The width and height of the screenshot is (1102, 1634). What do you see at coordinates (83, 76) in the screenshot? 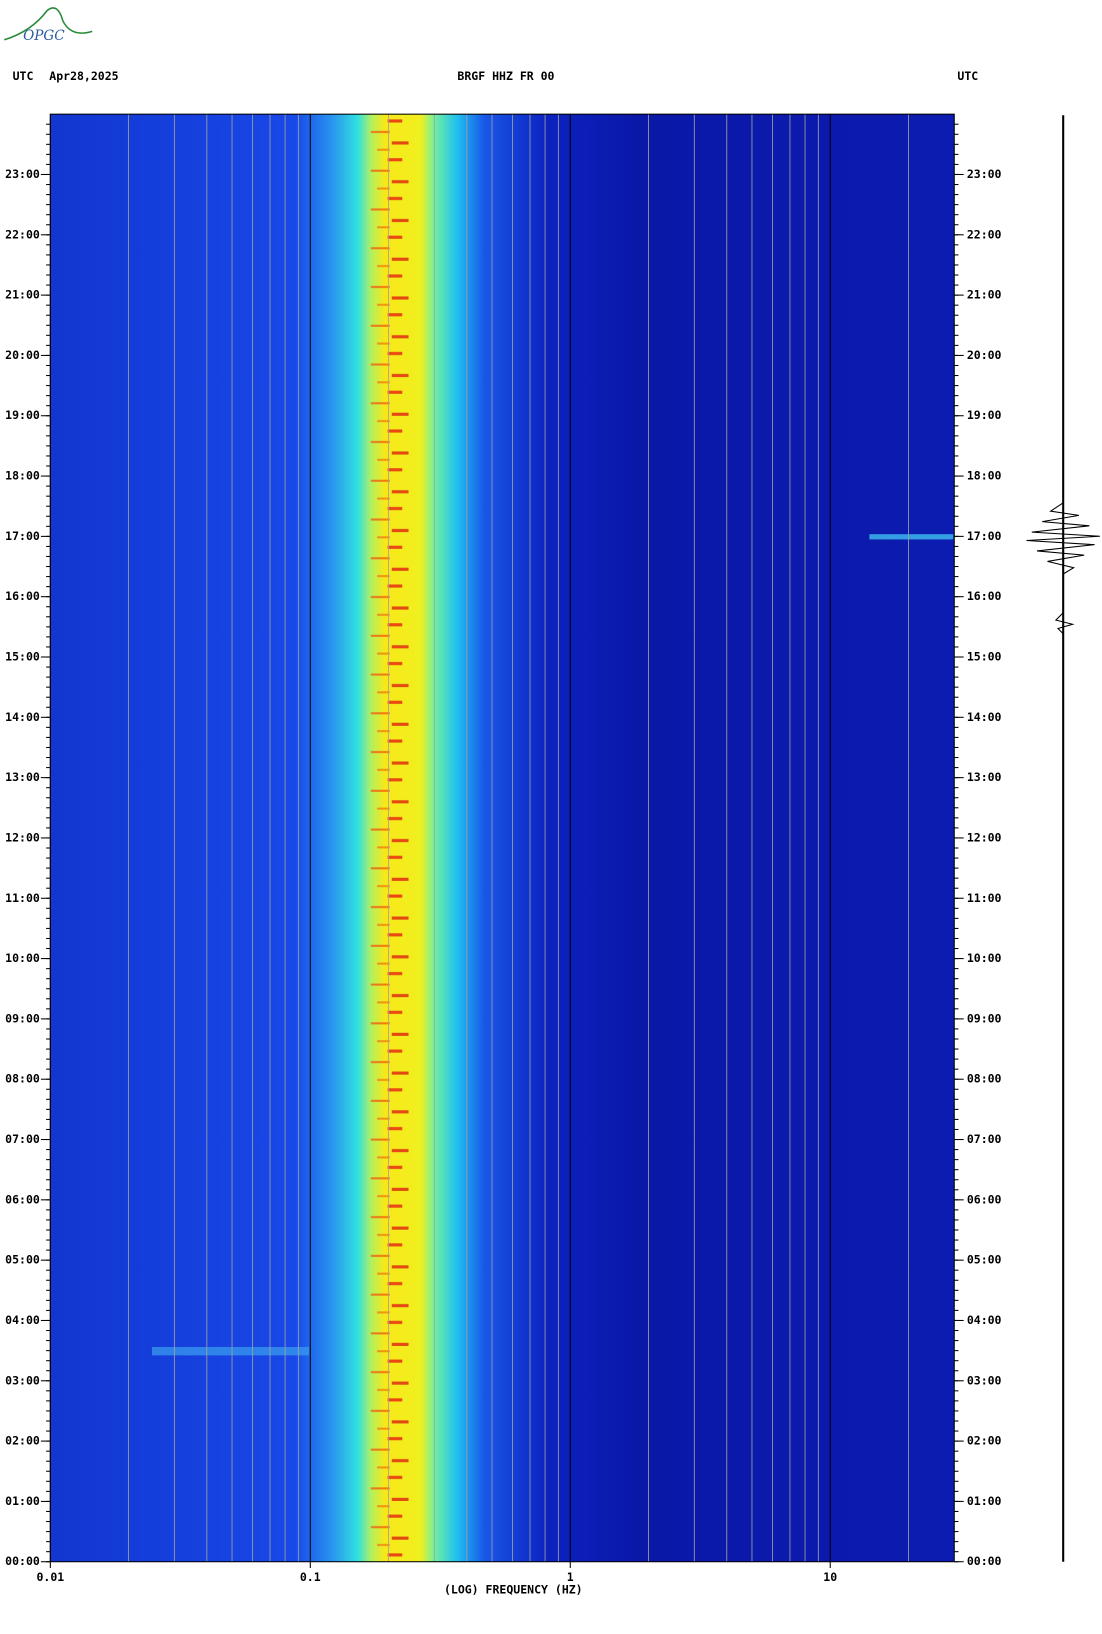
I see `date: Apr28,2025` at bounding box center [83, 76].